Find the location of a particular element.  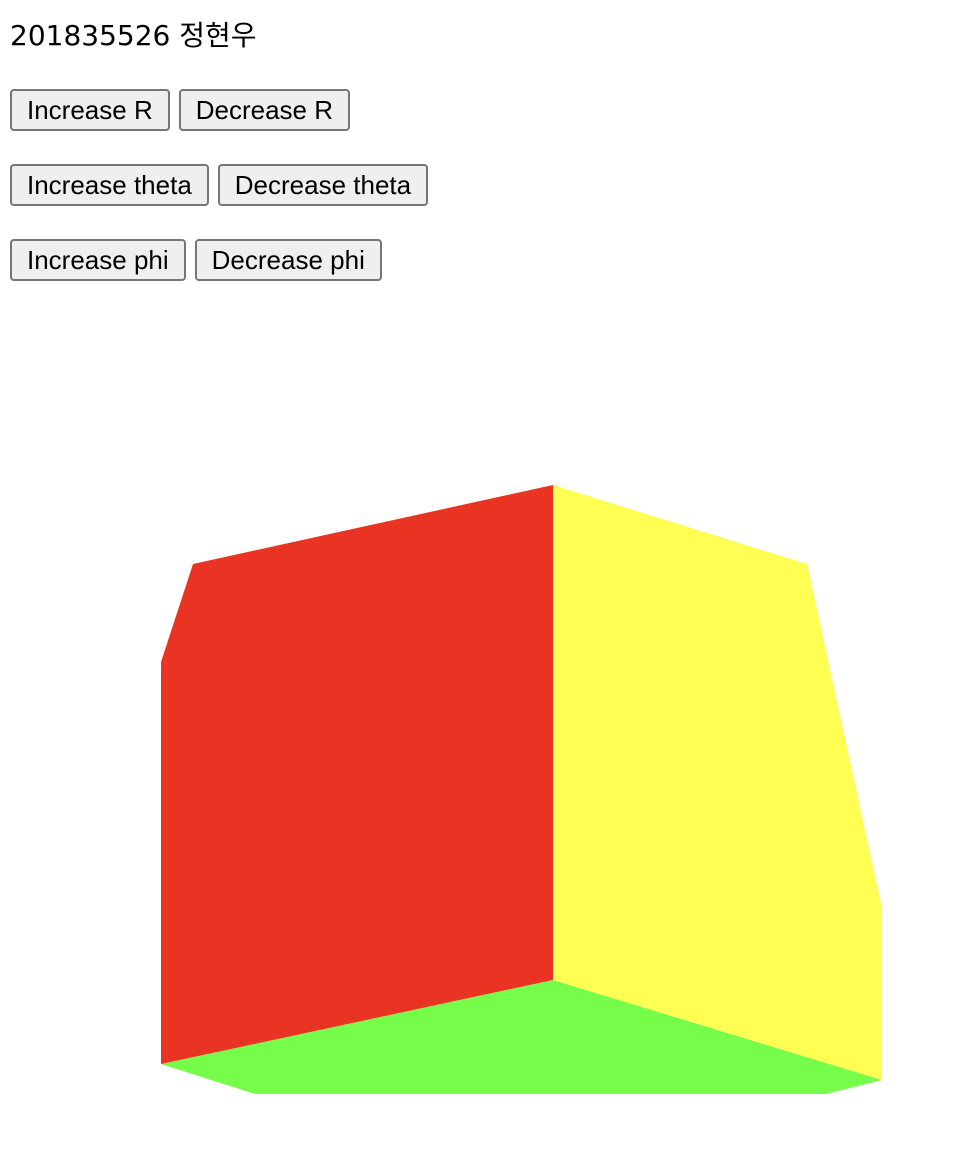

r-controls: Increase R Decrease R is located at coordinates (180, 110).